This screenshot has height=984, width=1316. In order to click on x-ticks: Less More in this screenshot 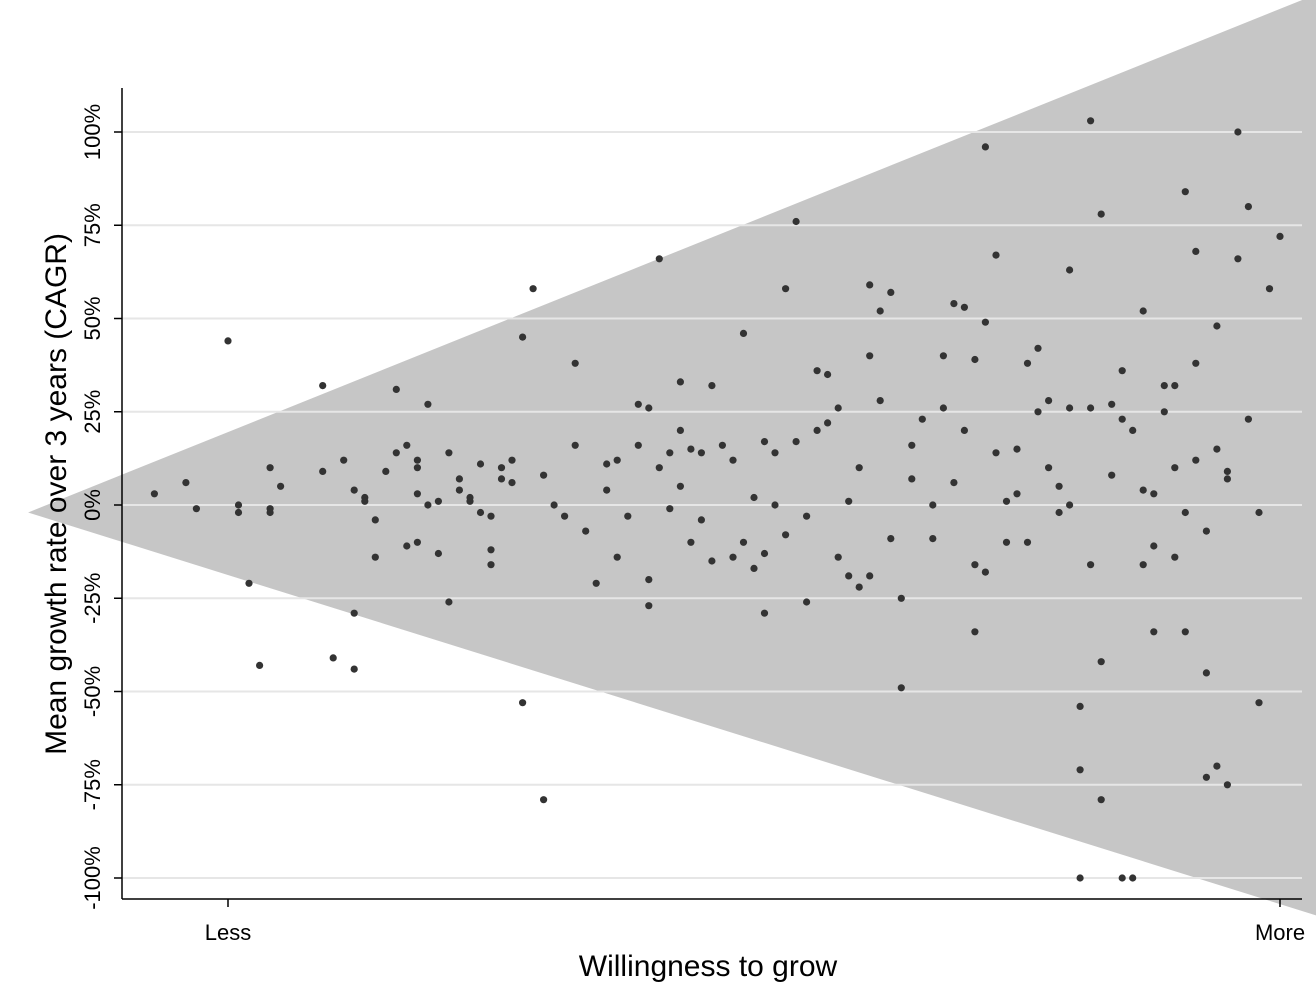, I will do `click(755, 922)`.